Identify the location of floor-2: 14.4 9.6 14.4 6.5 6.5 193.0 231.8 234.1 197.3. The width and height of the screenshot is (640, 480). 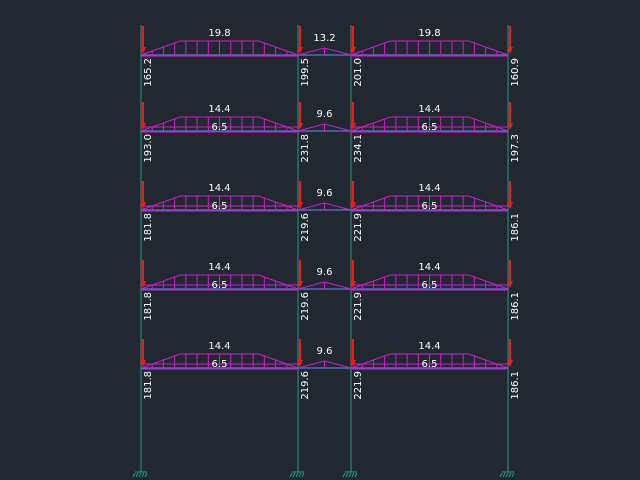
(330, 132).